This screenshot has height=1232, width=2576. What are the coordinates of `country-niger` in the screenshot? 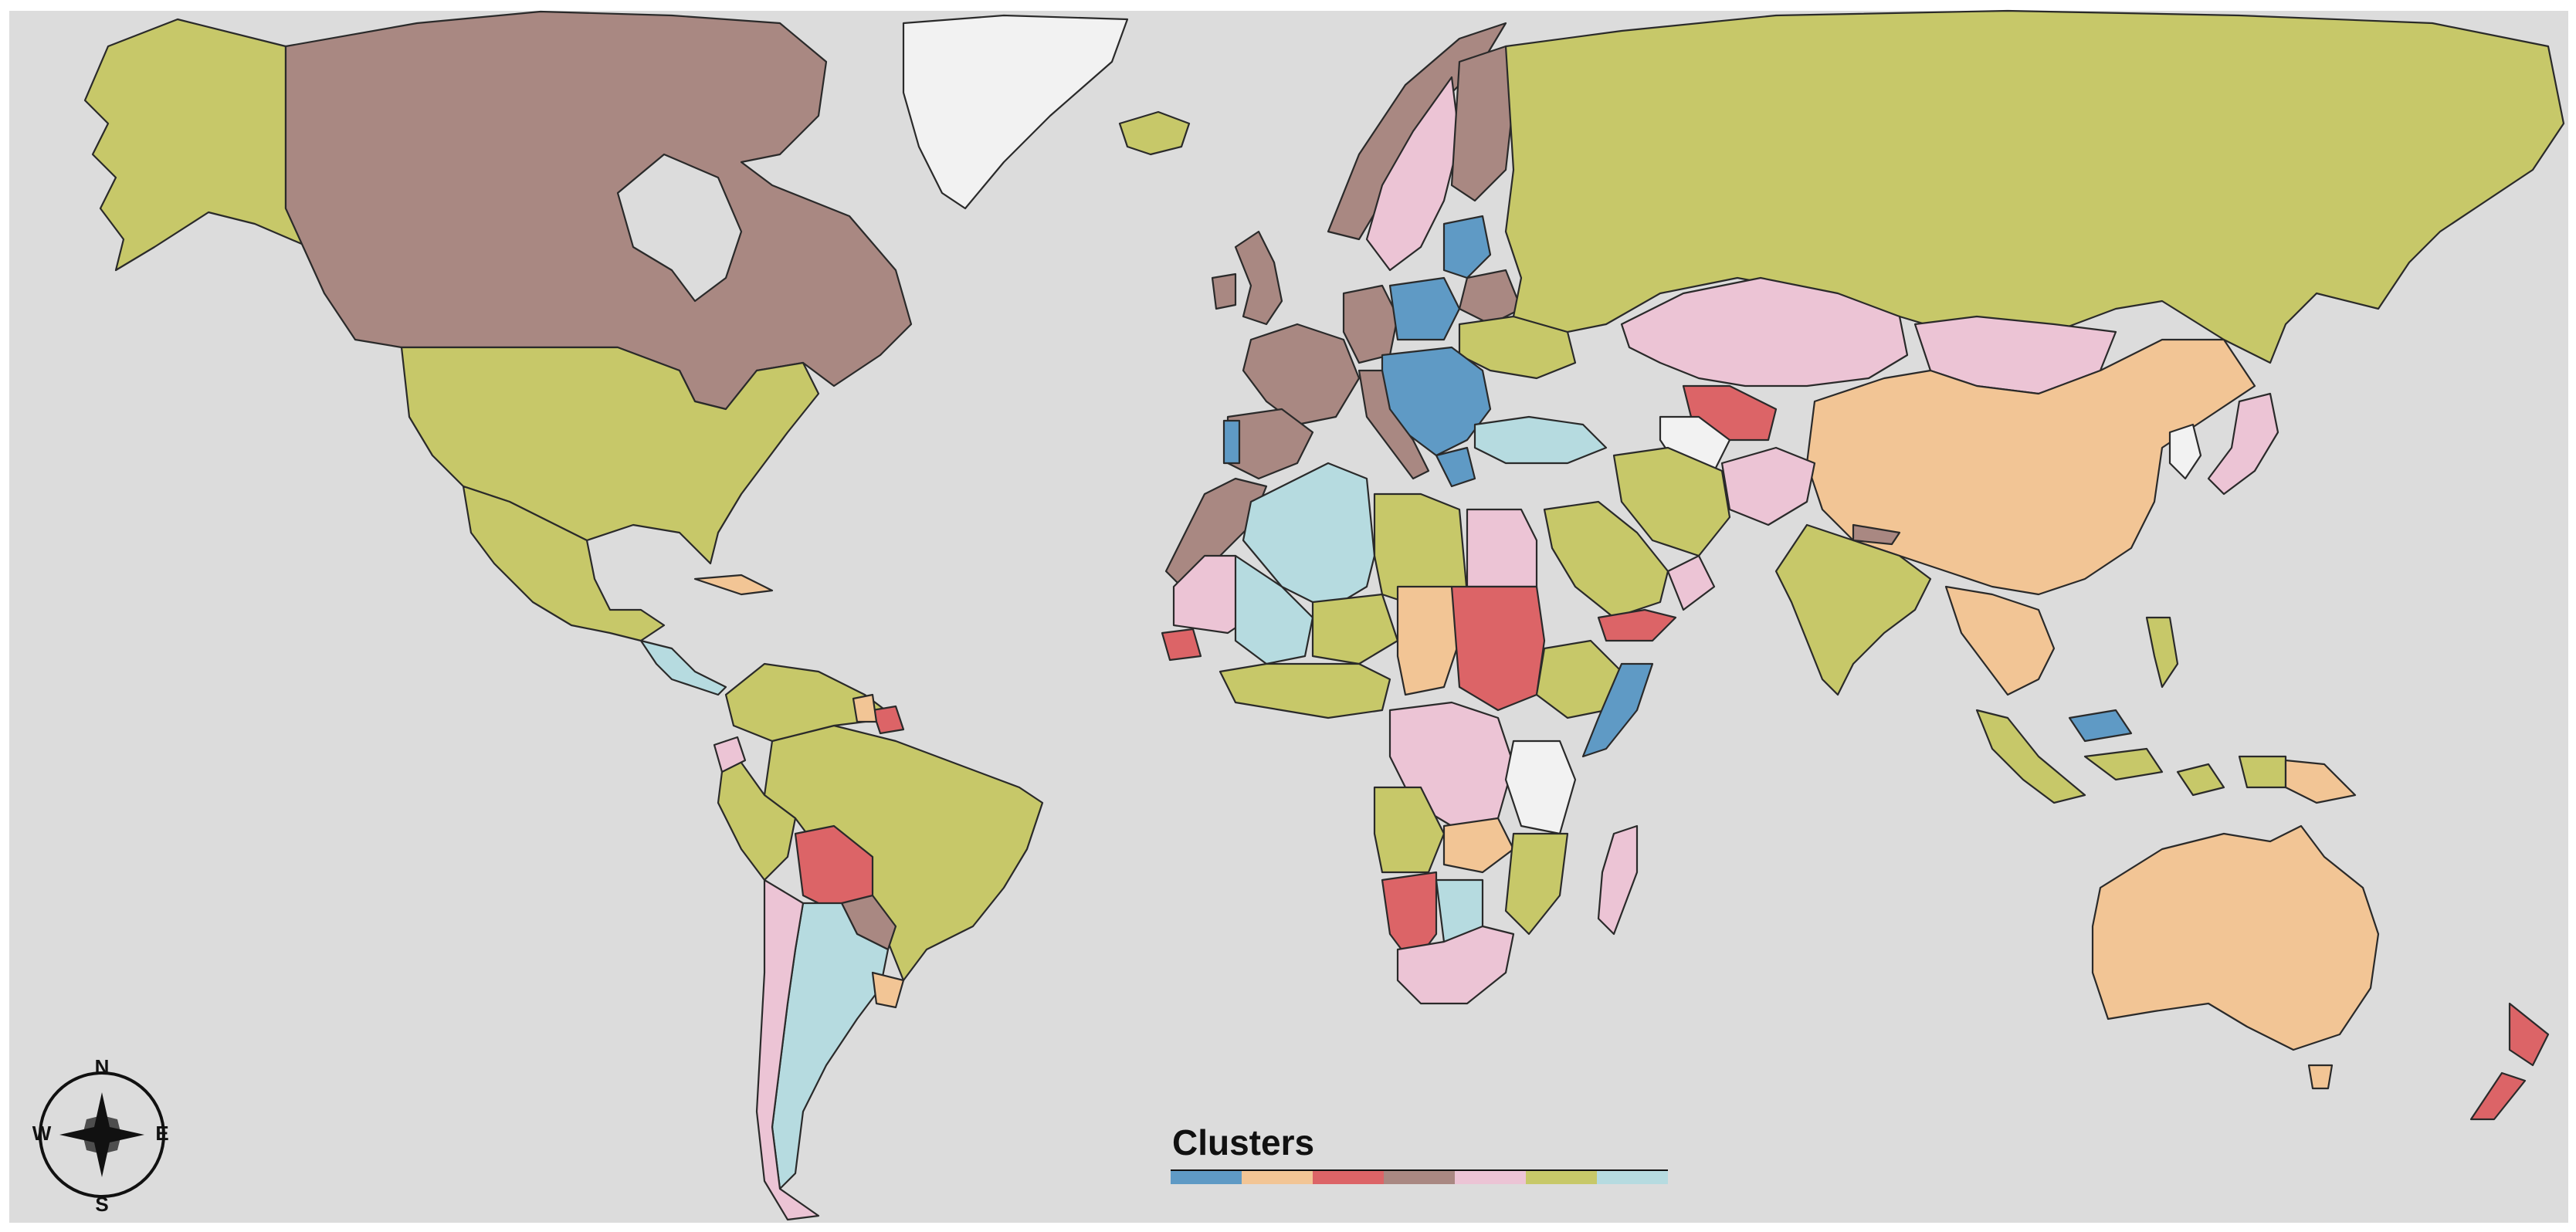 It's located at (1355, 629).